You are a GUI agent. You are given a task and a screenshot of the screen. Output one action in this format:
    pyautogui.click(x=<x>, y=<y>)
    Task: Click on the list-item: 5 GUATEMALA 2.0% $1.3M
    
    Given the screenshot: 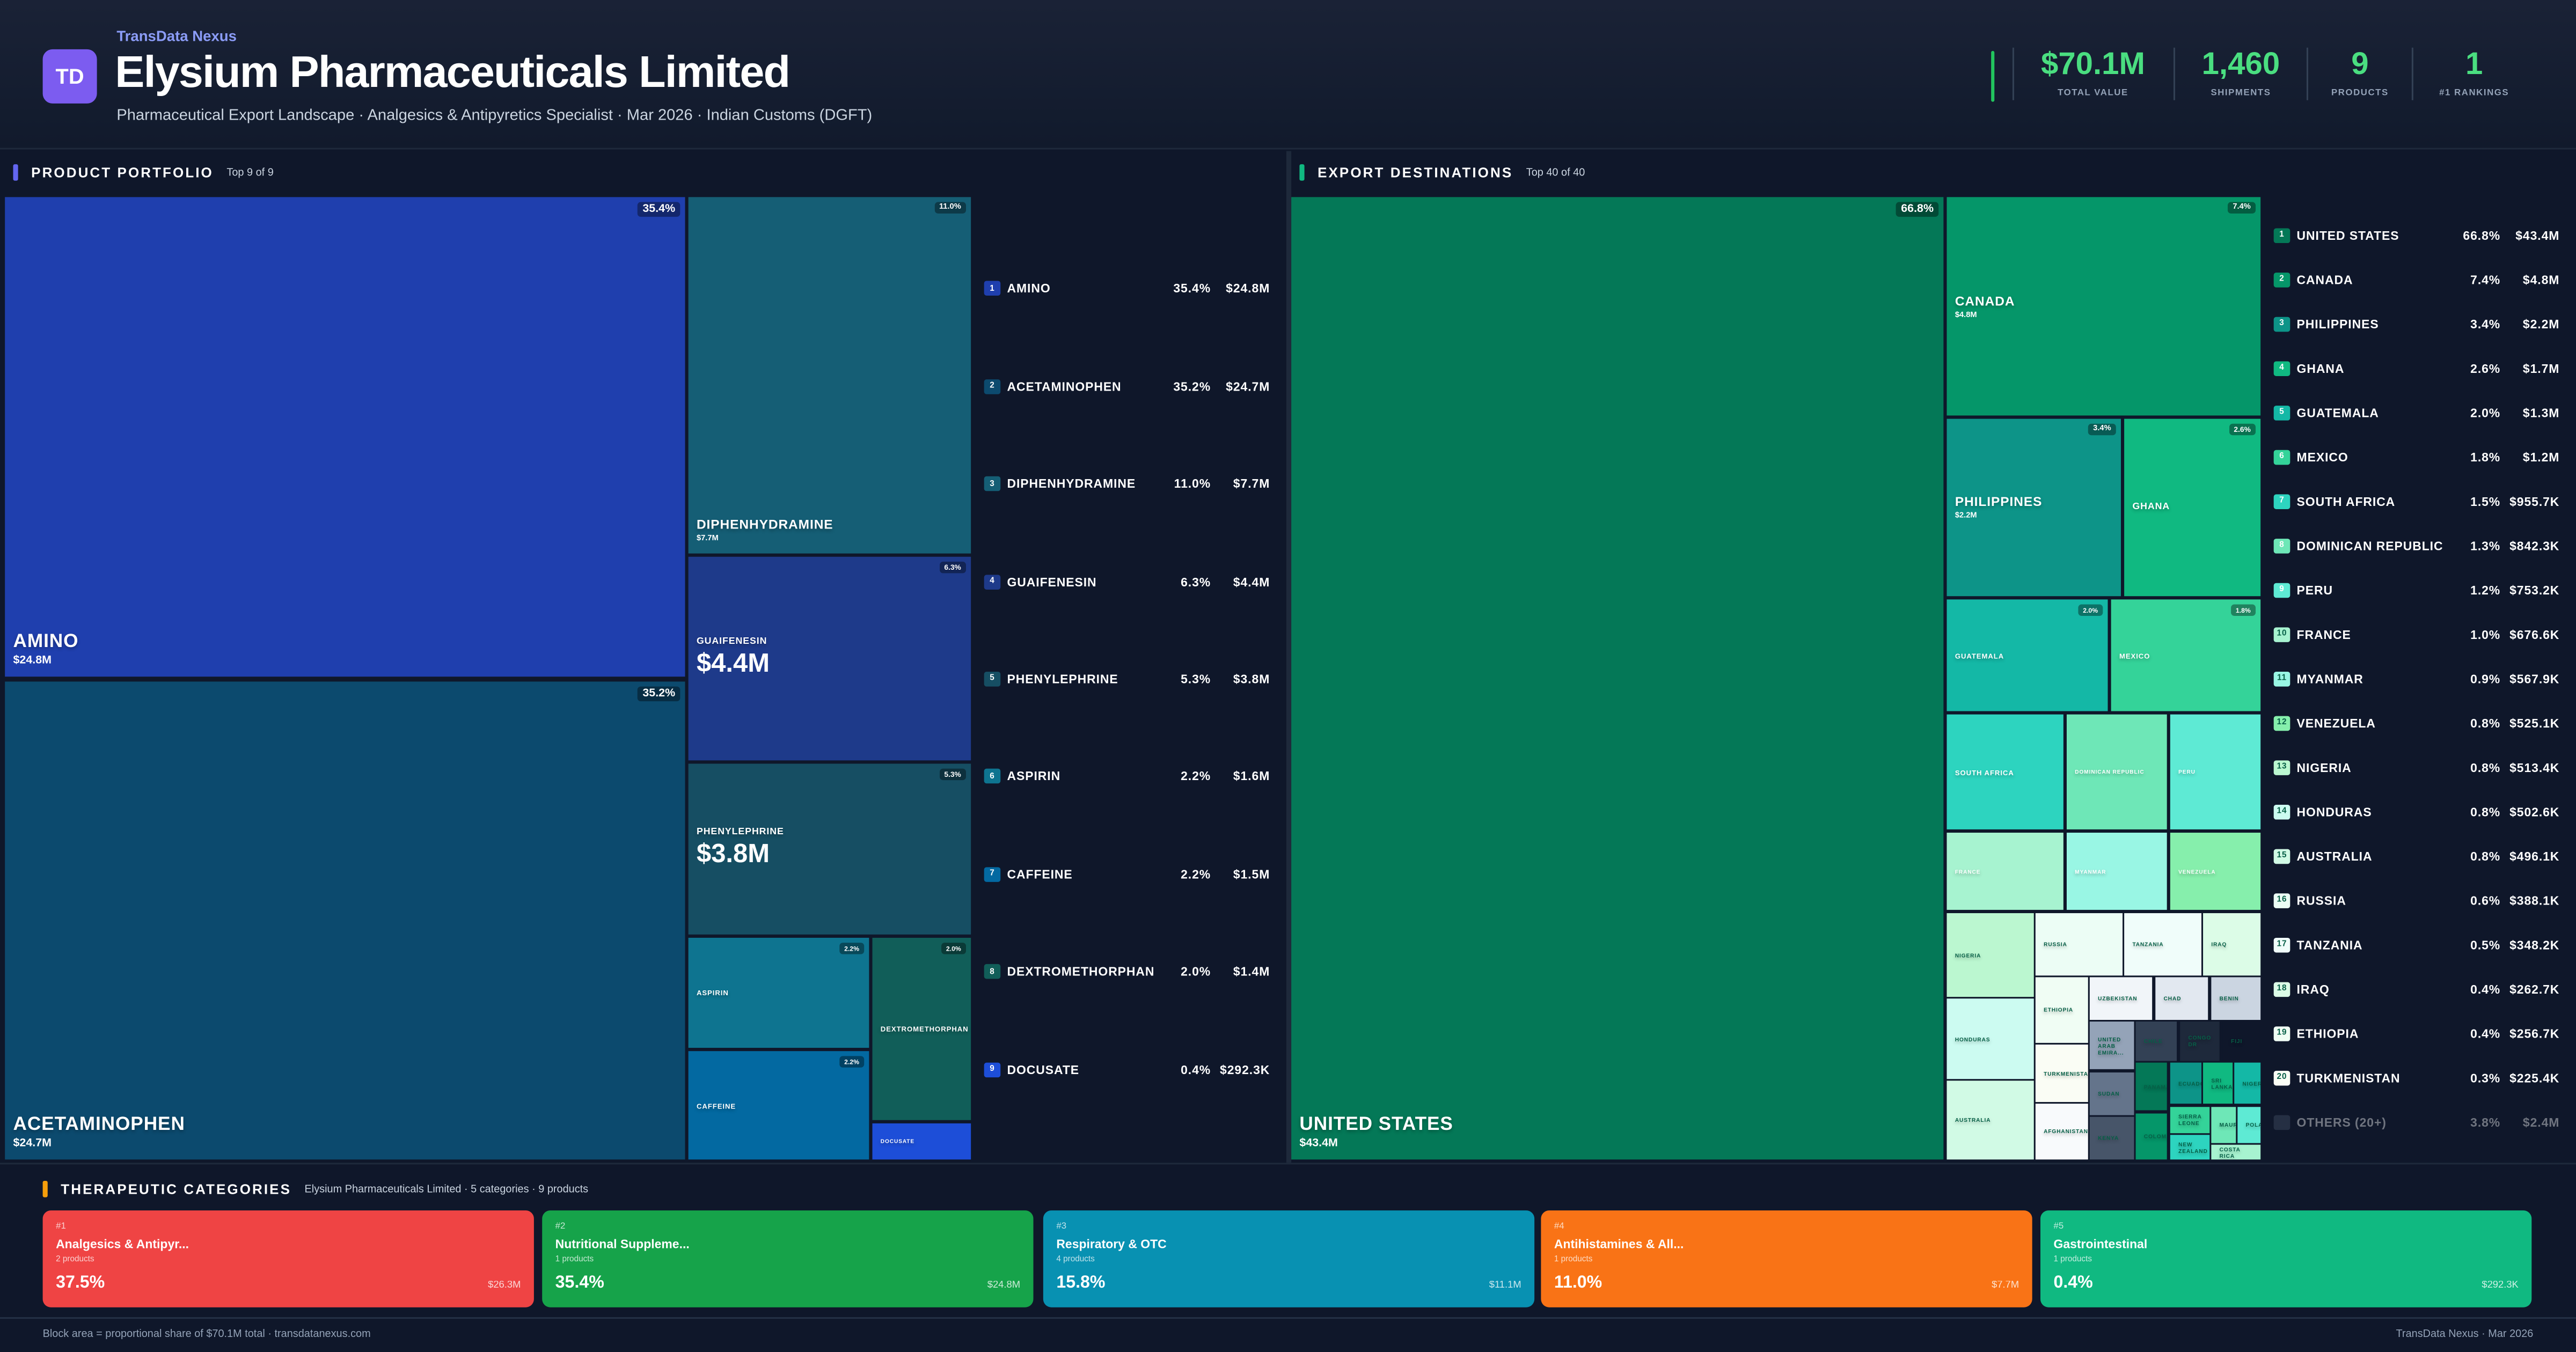 What is the action you would take?
    pyautogui.click(x=2418, y=412)
    